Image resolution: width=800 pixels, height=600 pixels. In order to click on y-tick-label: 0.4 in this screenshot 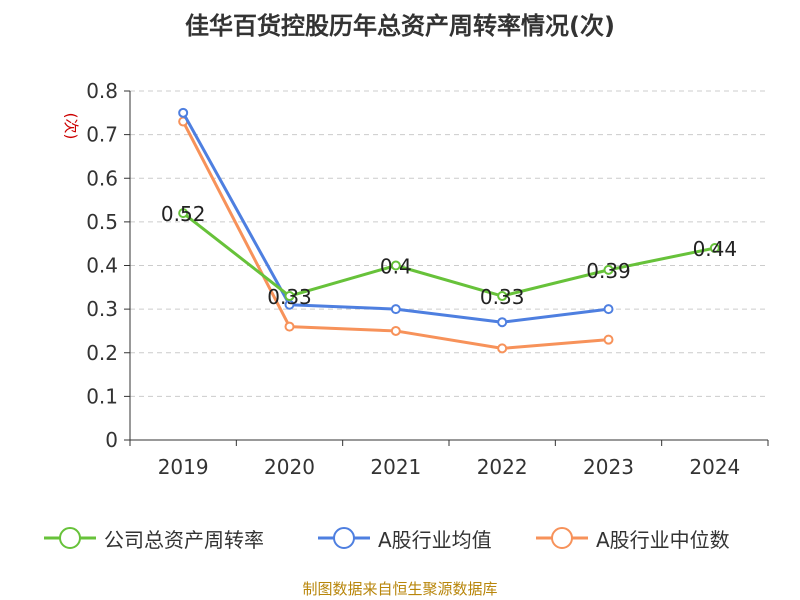, I will do `click(102, 266)`.